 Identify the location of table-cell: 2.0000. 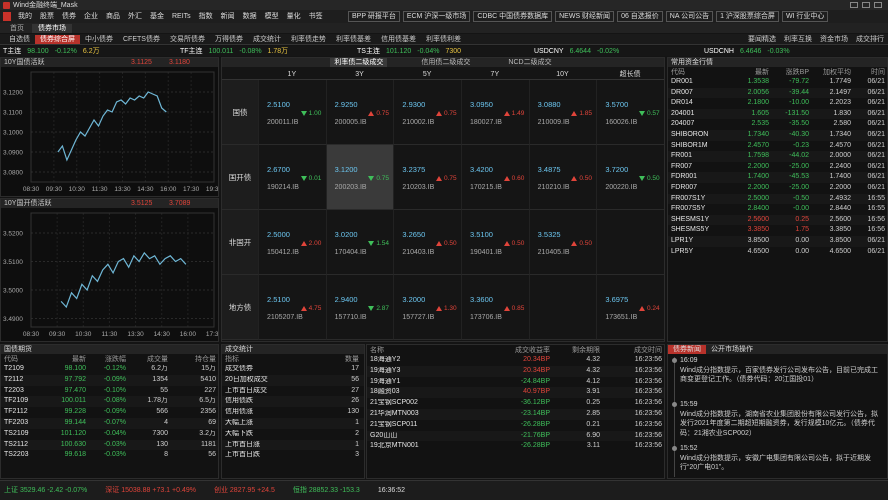
(840, 156).